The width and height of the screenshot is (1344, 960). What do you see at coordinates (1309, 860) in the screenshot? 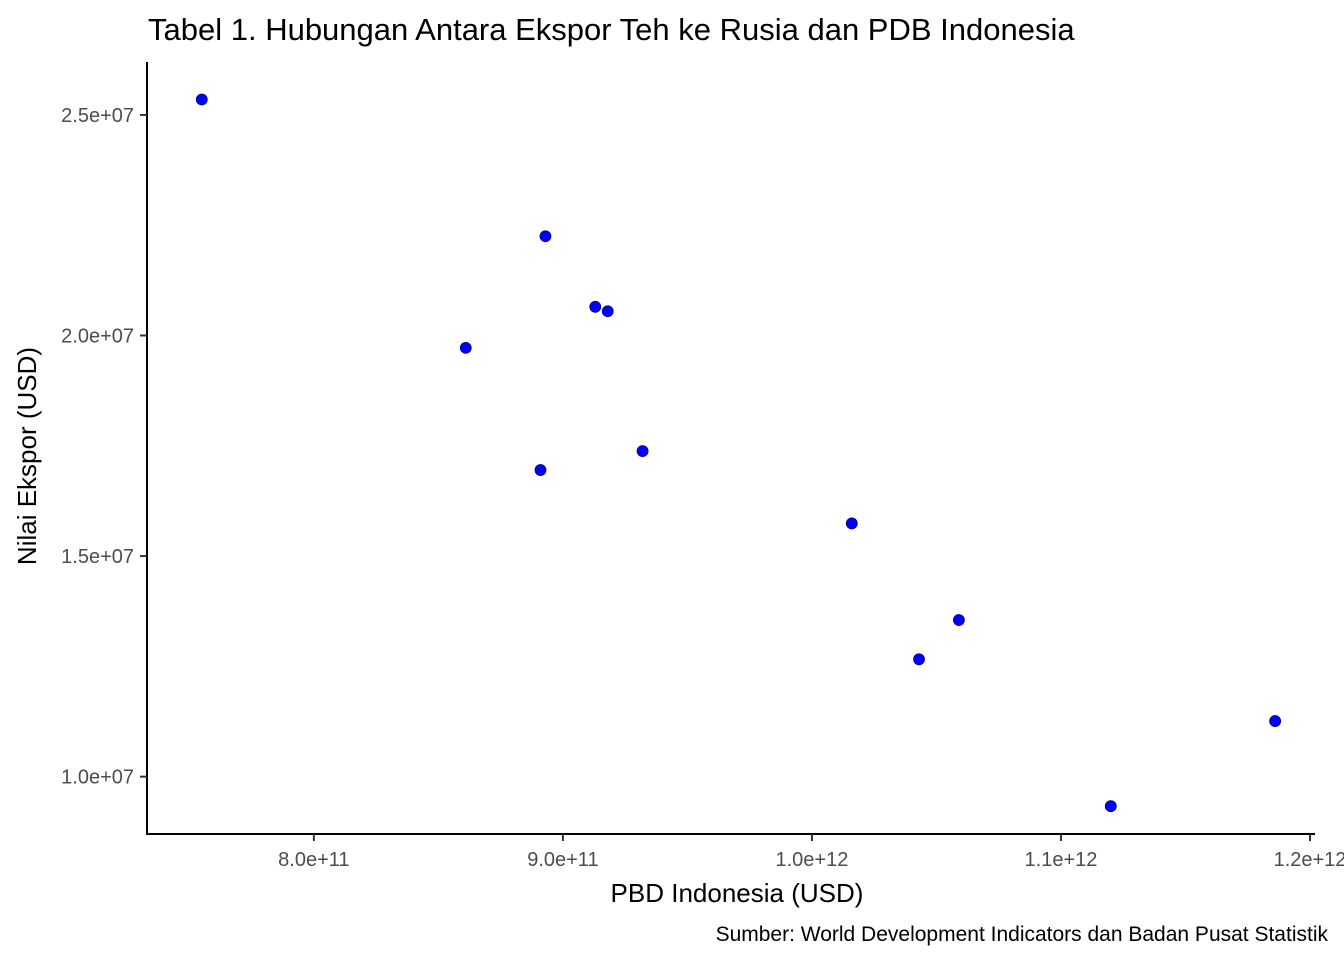
I see `x-tick-label: 1.2e+12` at bounding box center [1309, 860].